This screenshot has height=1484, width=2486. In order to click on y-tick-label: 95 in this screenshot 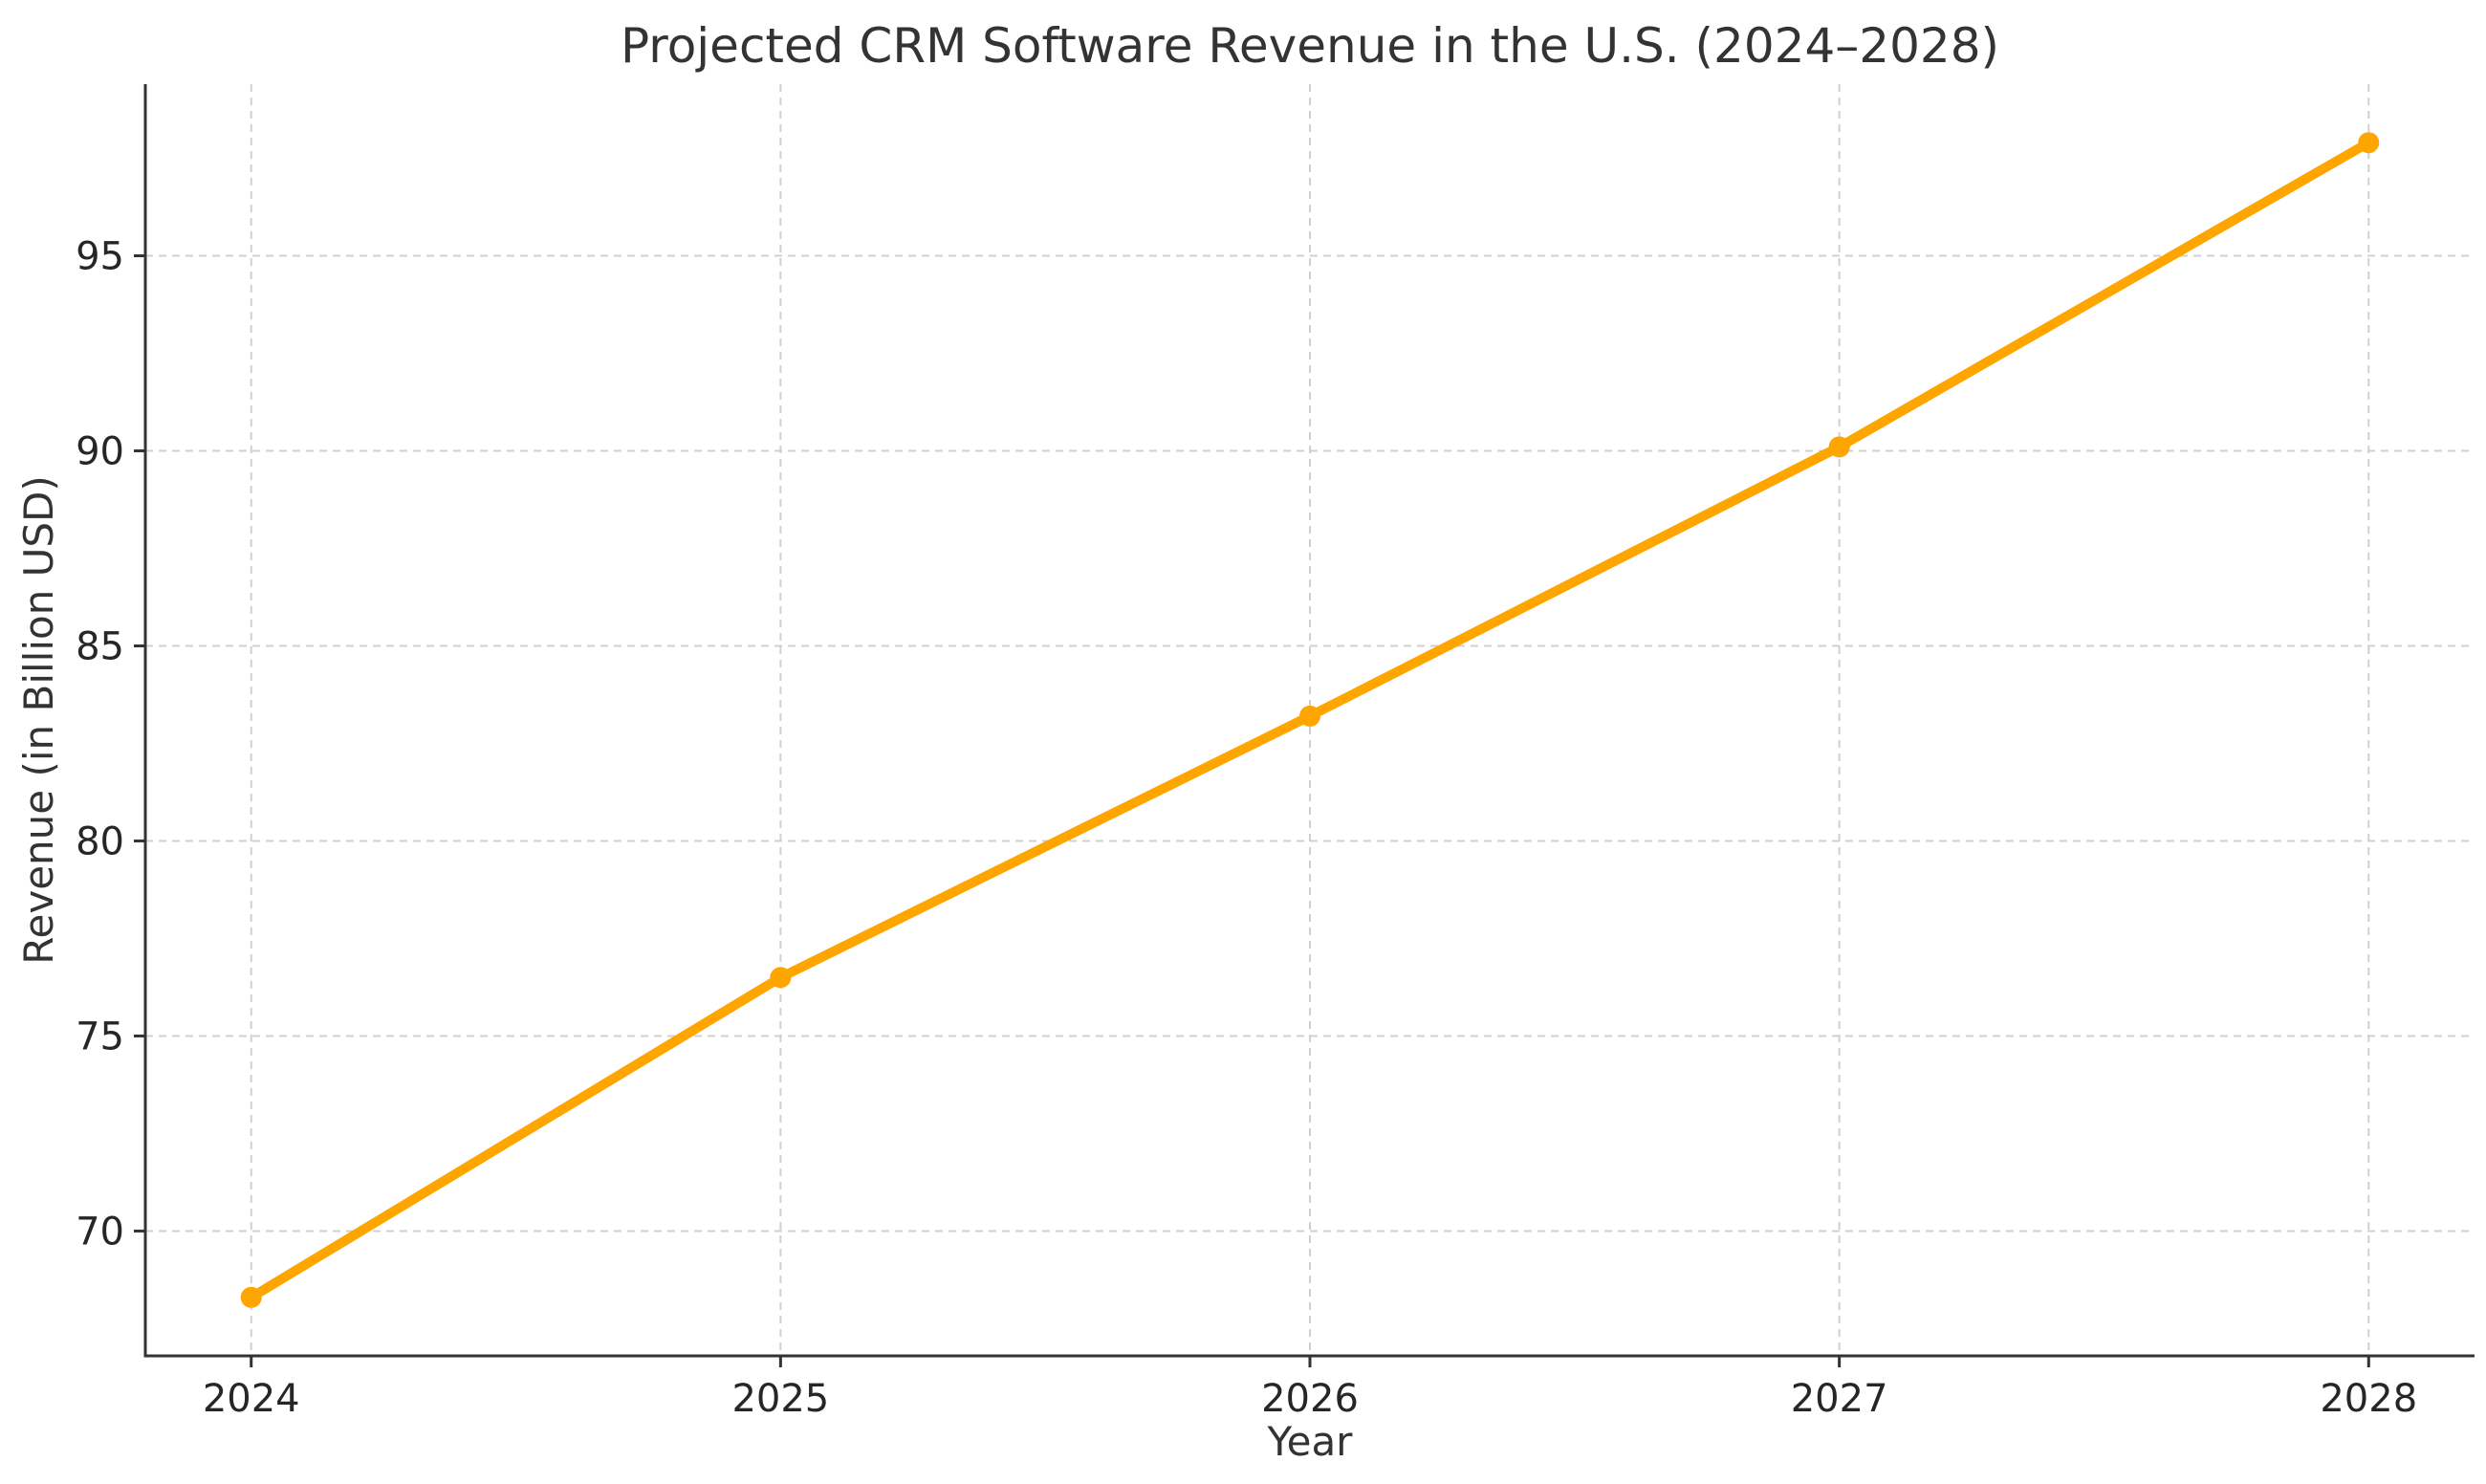, I will do `click(100, 257)`.